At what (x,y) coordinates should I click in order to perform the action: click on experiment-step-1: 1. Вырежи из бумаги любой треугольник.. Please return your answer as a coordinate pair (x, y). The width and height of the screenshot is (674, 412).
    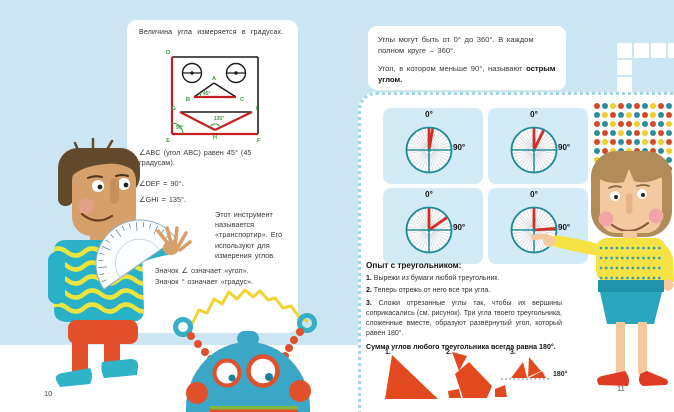
    Looking at the image, I should click on (464, 279).